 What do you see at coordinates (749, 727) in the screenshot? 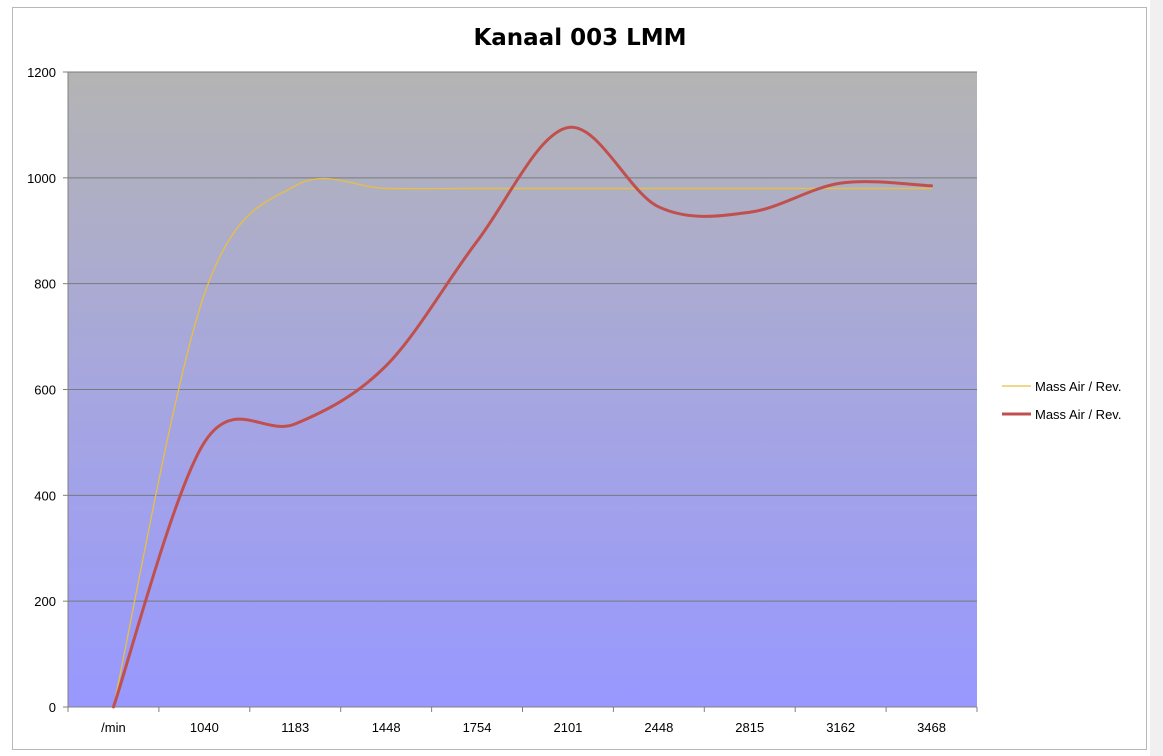
I see `x-tick-label: 2815` at bounding box center [749, 727].